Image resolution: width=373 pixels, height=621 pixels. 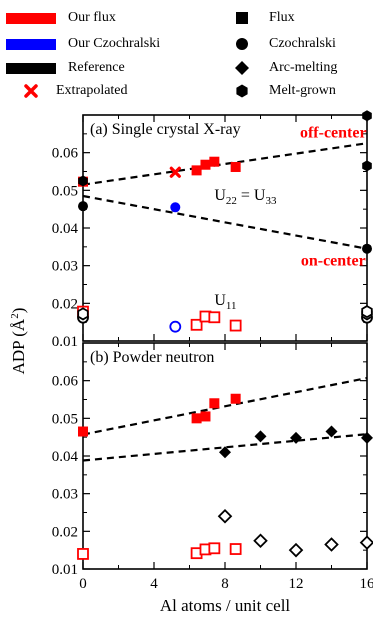 What do you see at coordinates (271, 201) in the screenshot?
I see `annotation-subscript: 33` at bounding box center [271, 201].